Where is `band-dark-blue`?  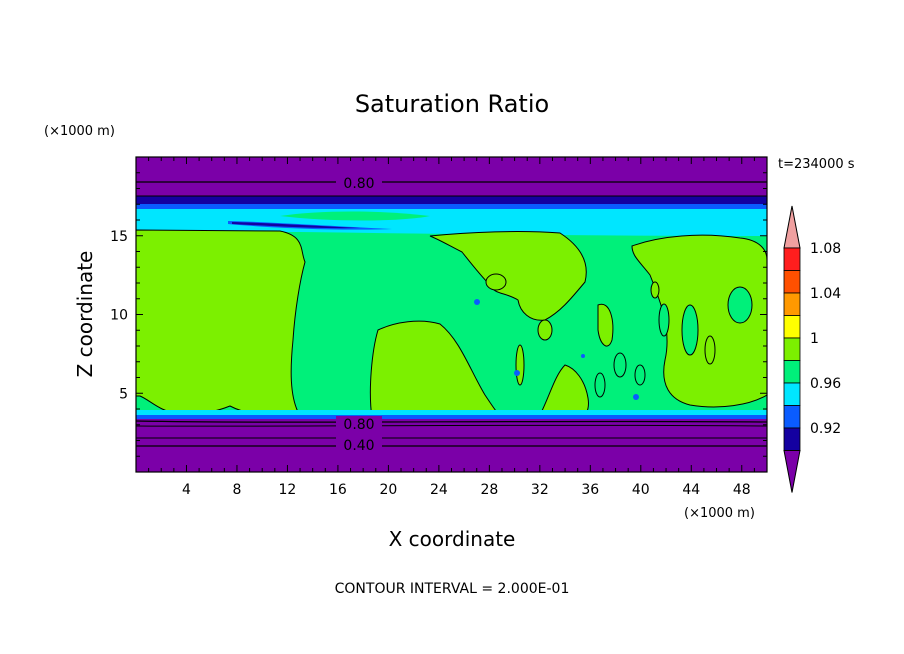
band-dark-blue is located at coordinates (451, 200).